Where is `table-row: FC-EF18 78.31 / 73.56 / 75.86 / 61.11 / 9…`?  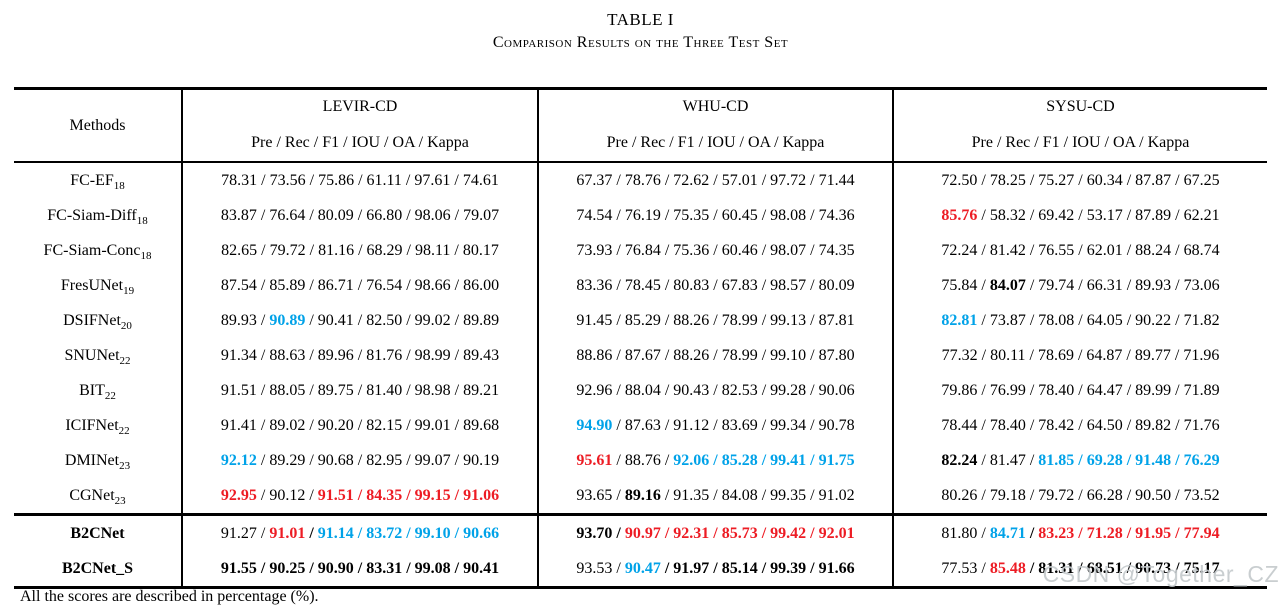 table-row: FC-EF18 78.31 / 73.56 / 75.86 / 61.11 / 9… is located at coordinates (640, 180).